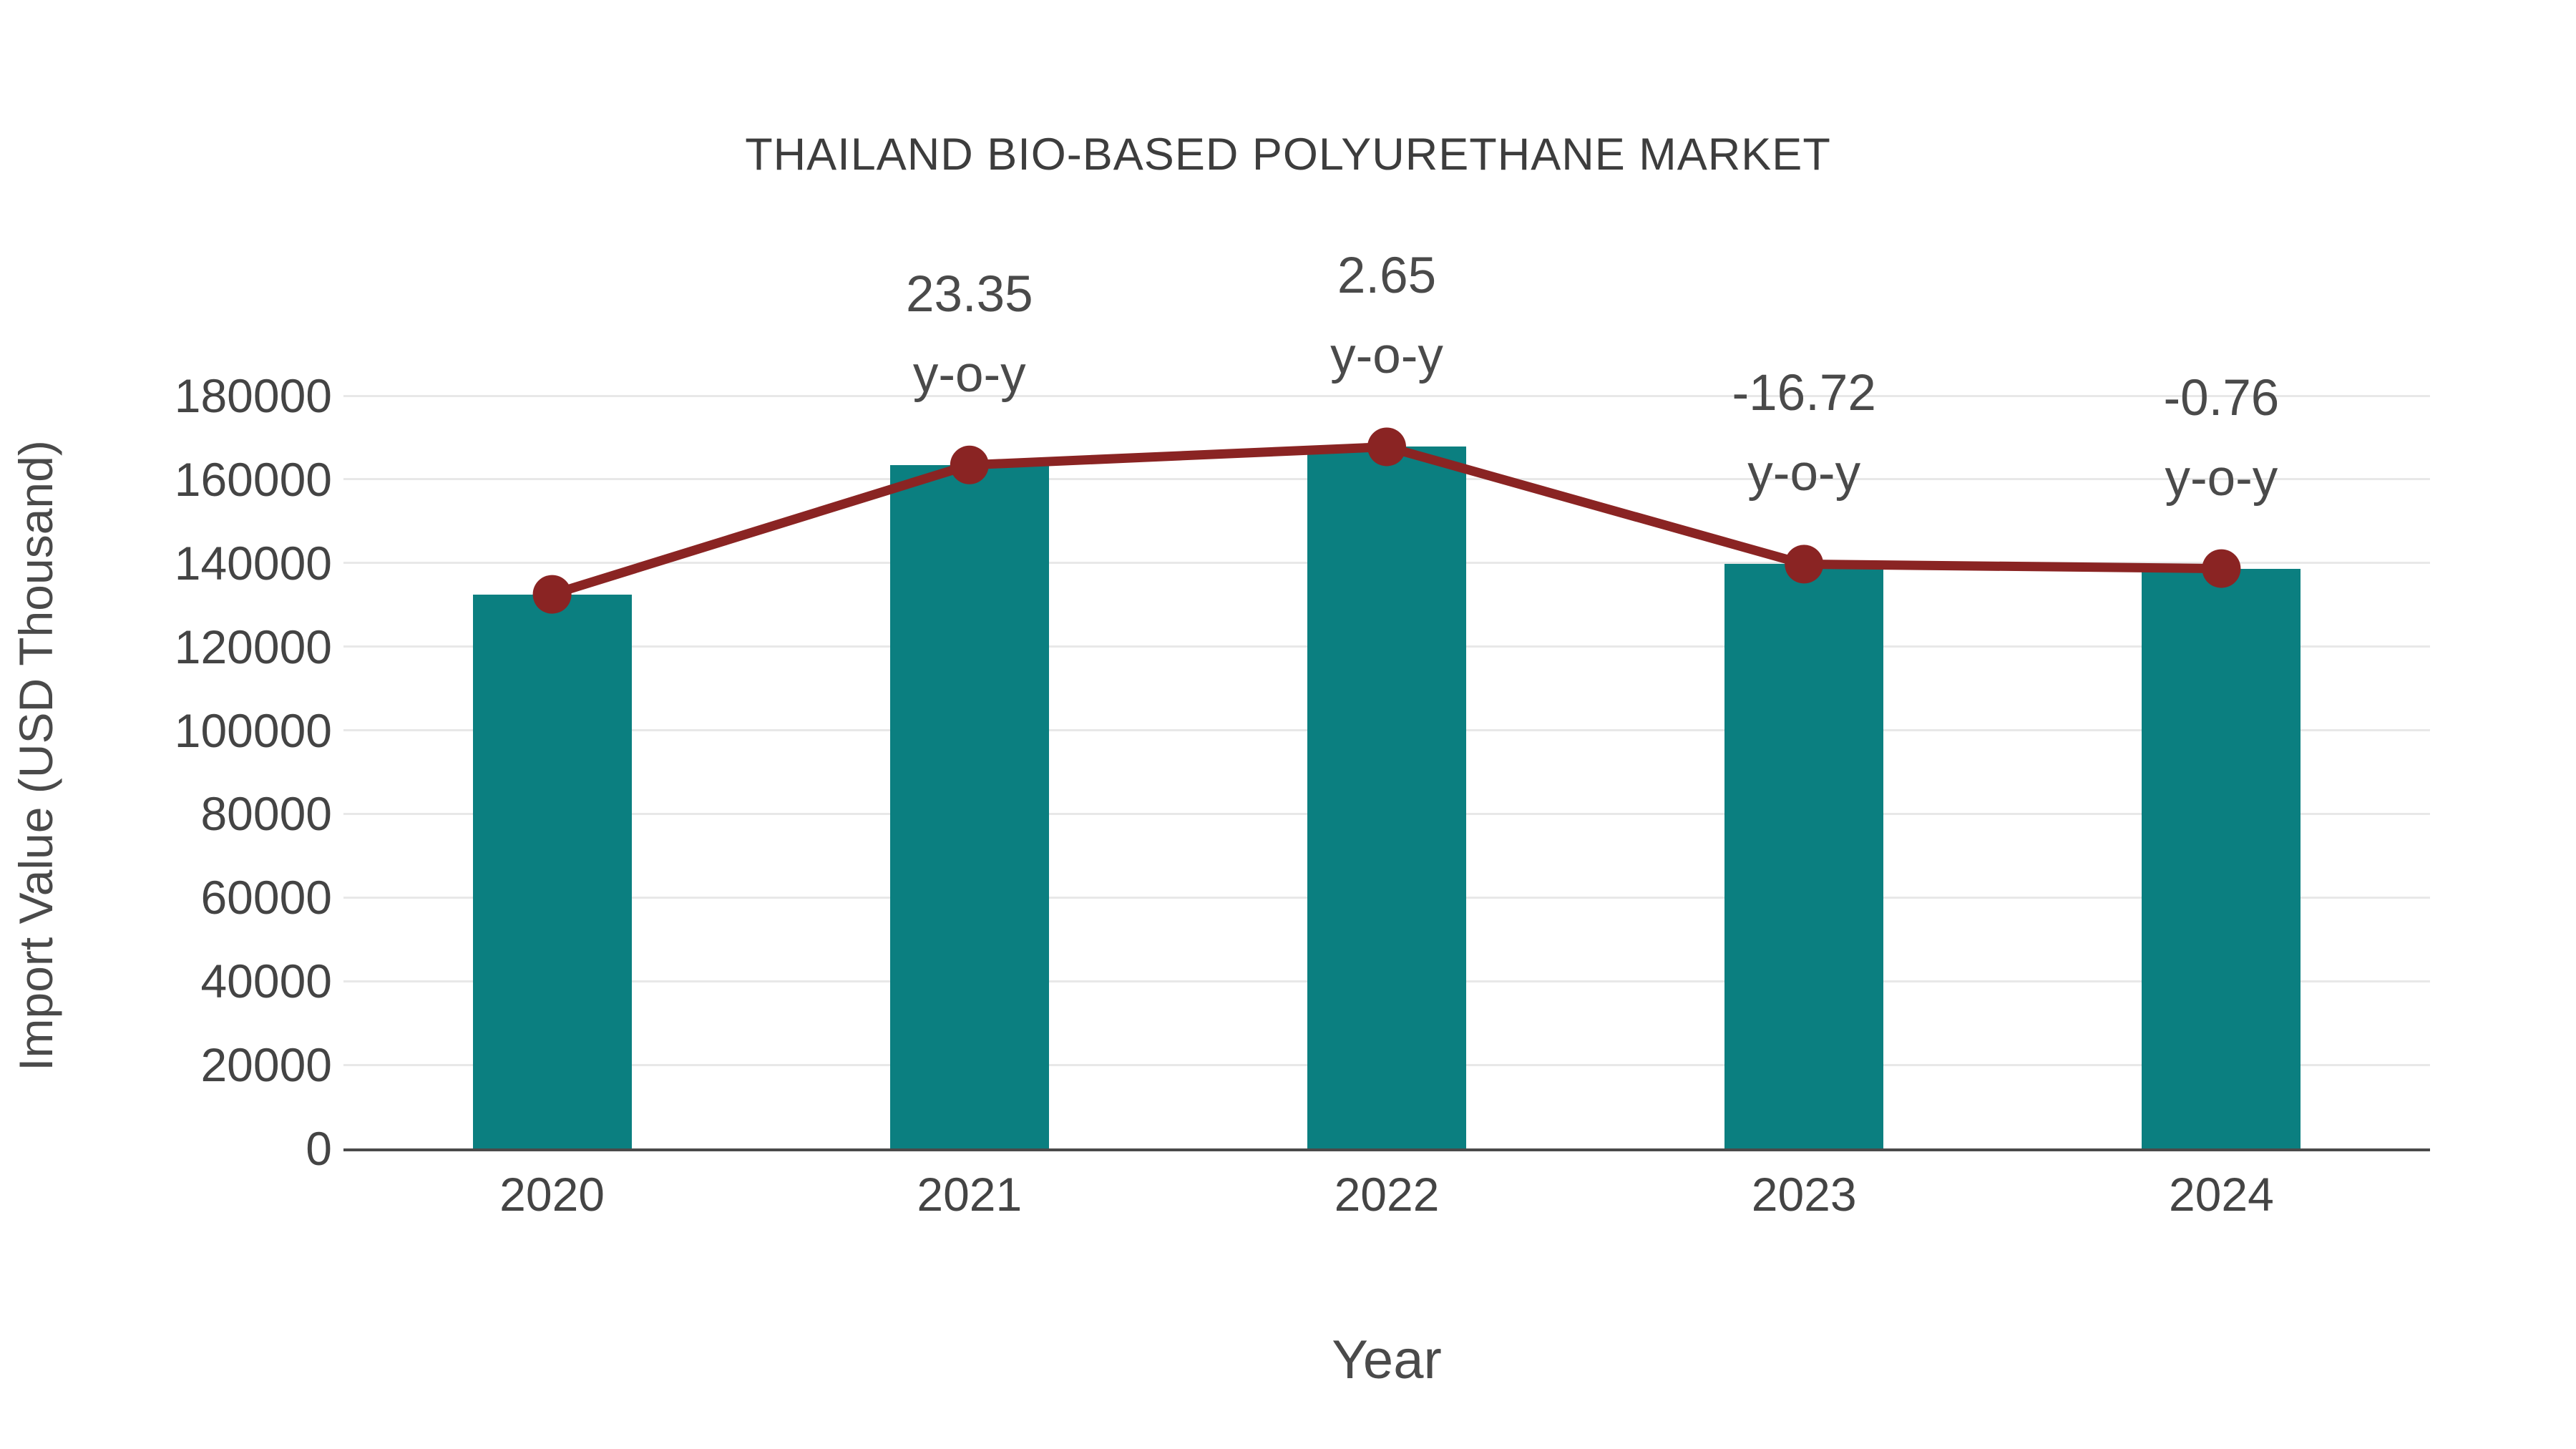 Image resolution: width=2576 pixels, height=1449 pixels. What do you see at coordinates (1386, 447) in the screenshot?
I see `data-point-marker-2022` at bounding box center [1386, 447].